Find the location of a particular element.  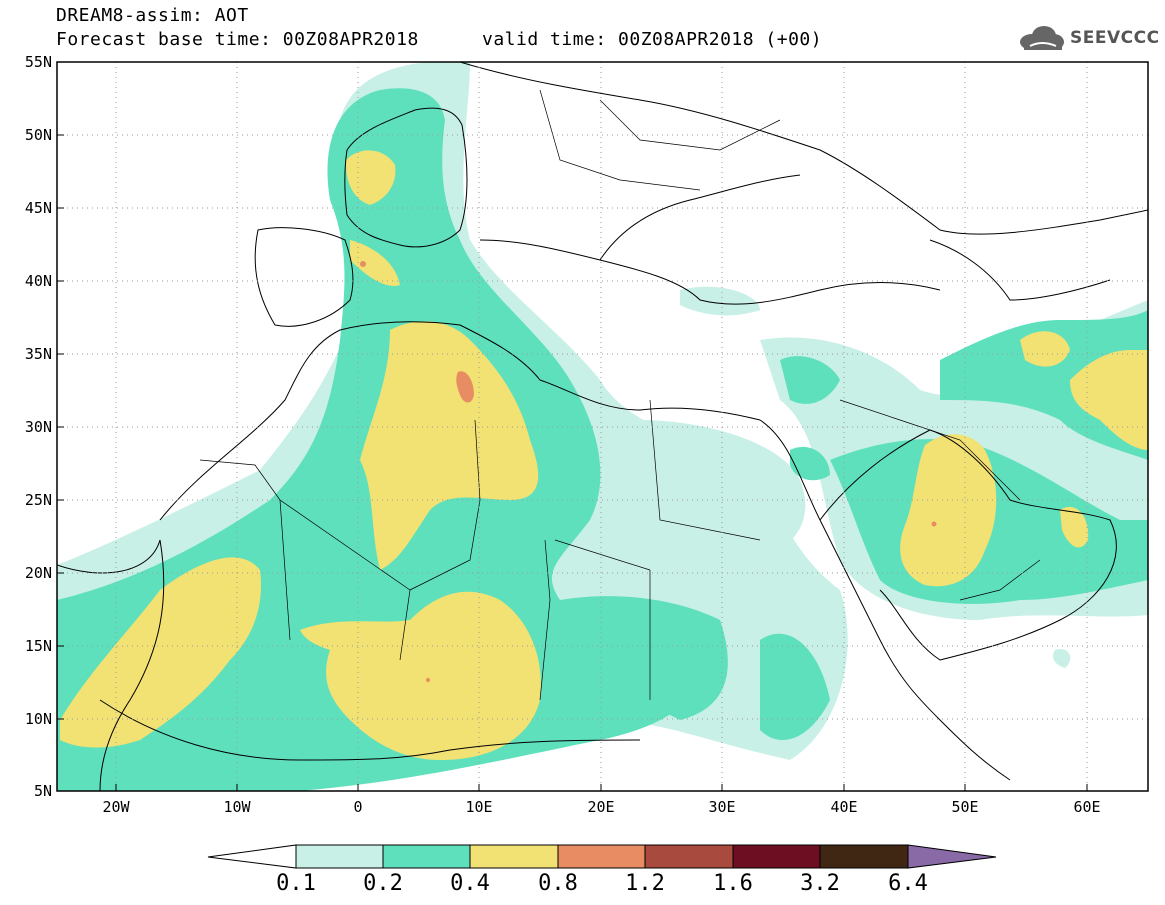

colorbar-bin-1.2 is located at coordinates (689, 856).